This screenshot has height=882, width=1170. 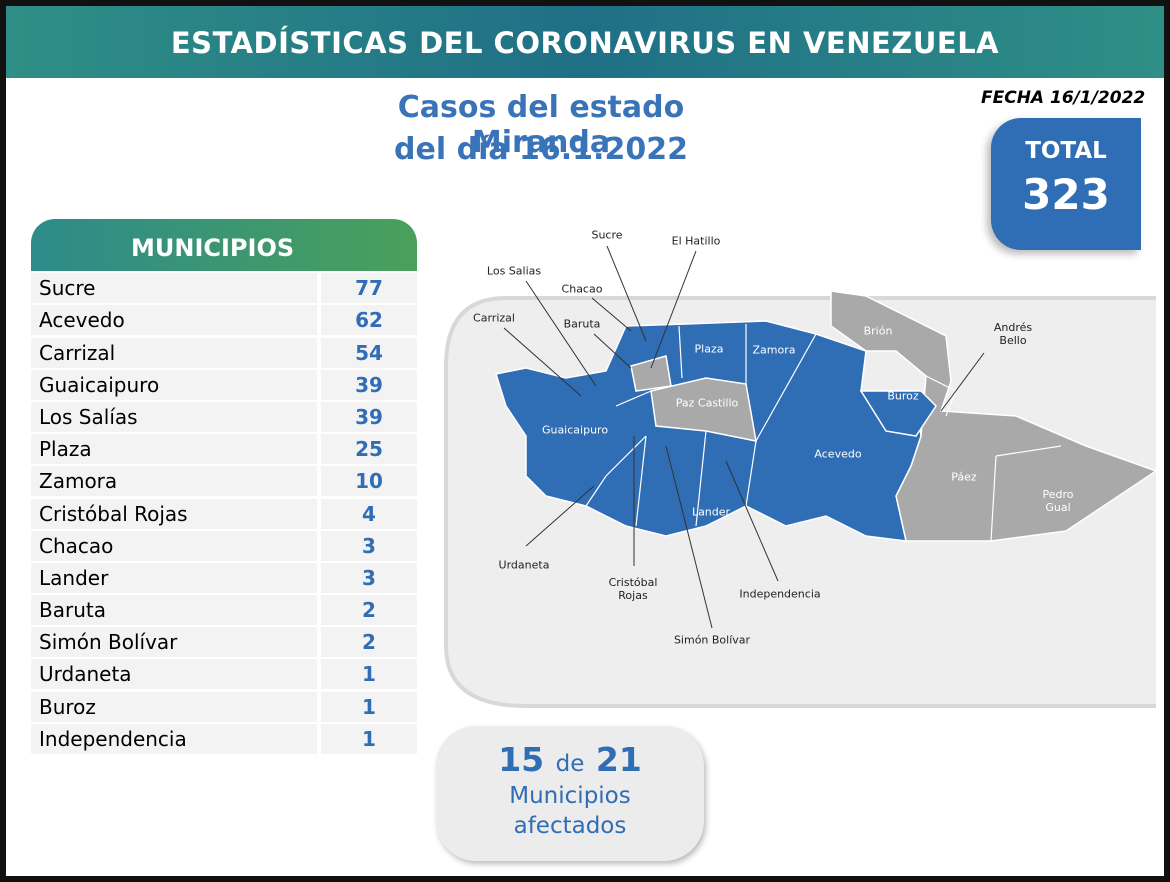 I want to click on table-row: Buroz 1, so click(x=224, y=706).